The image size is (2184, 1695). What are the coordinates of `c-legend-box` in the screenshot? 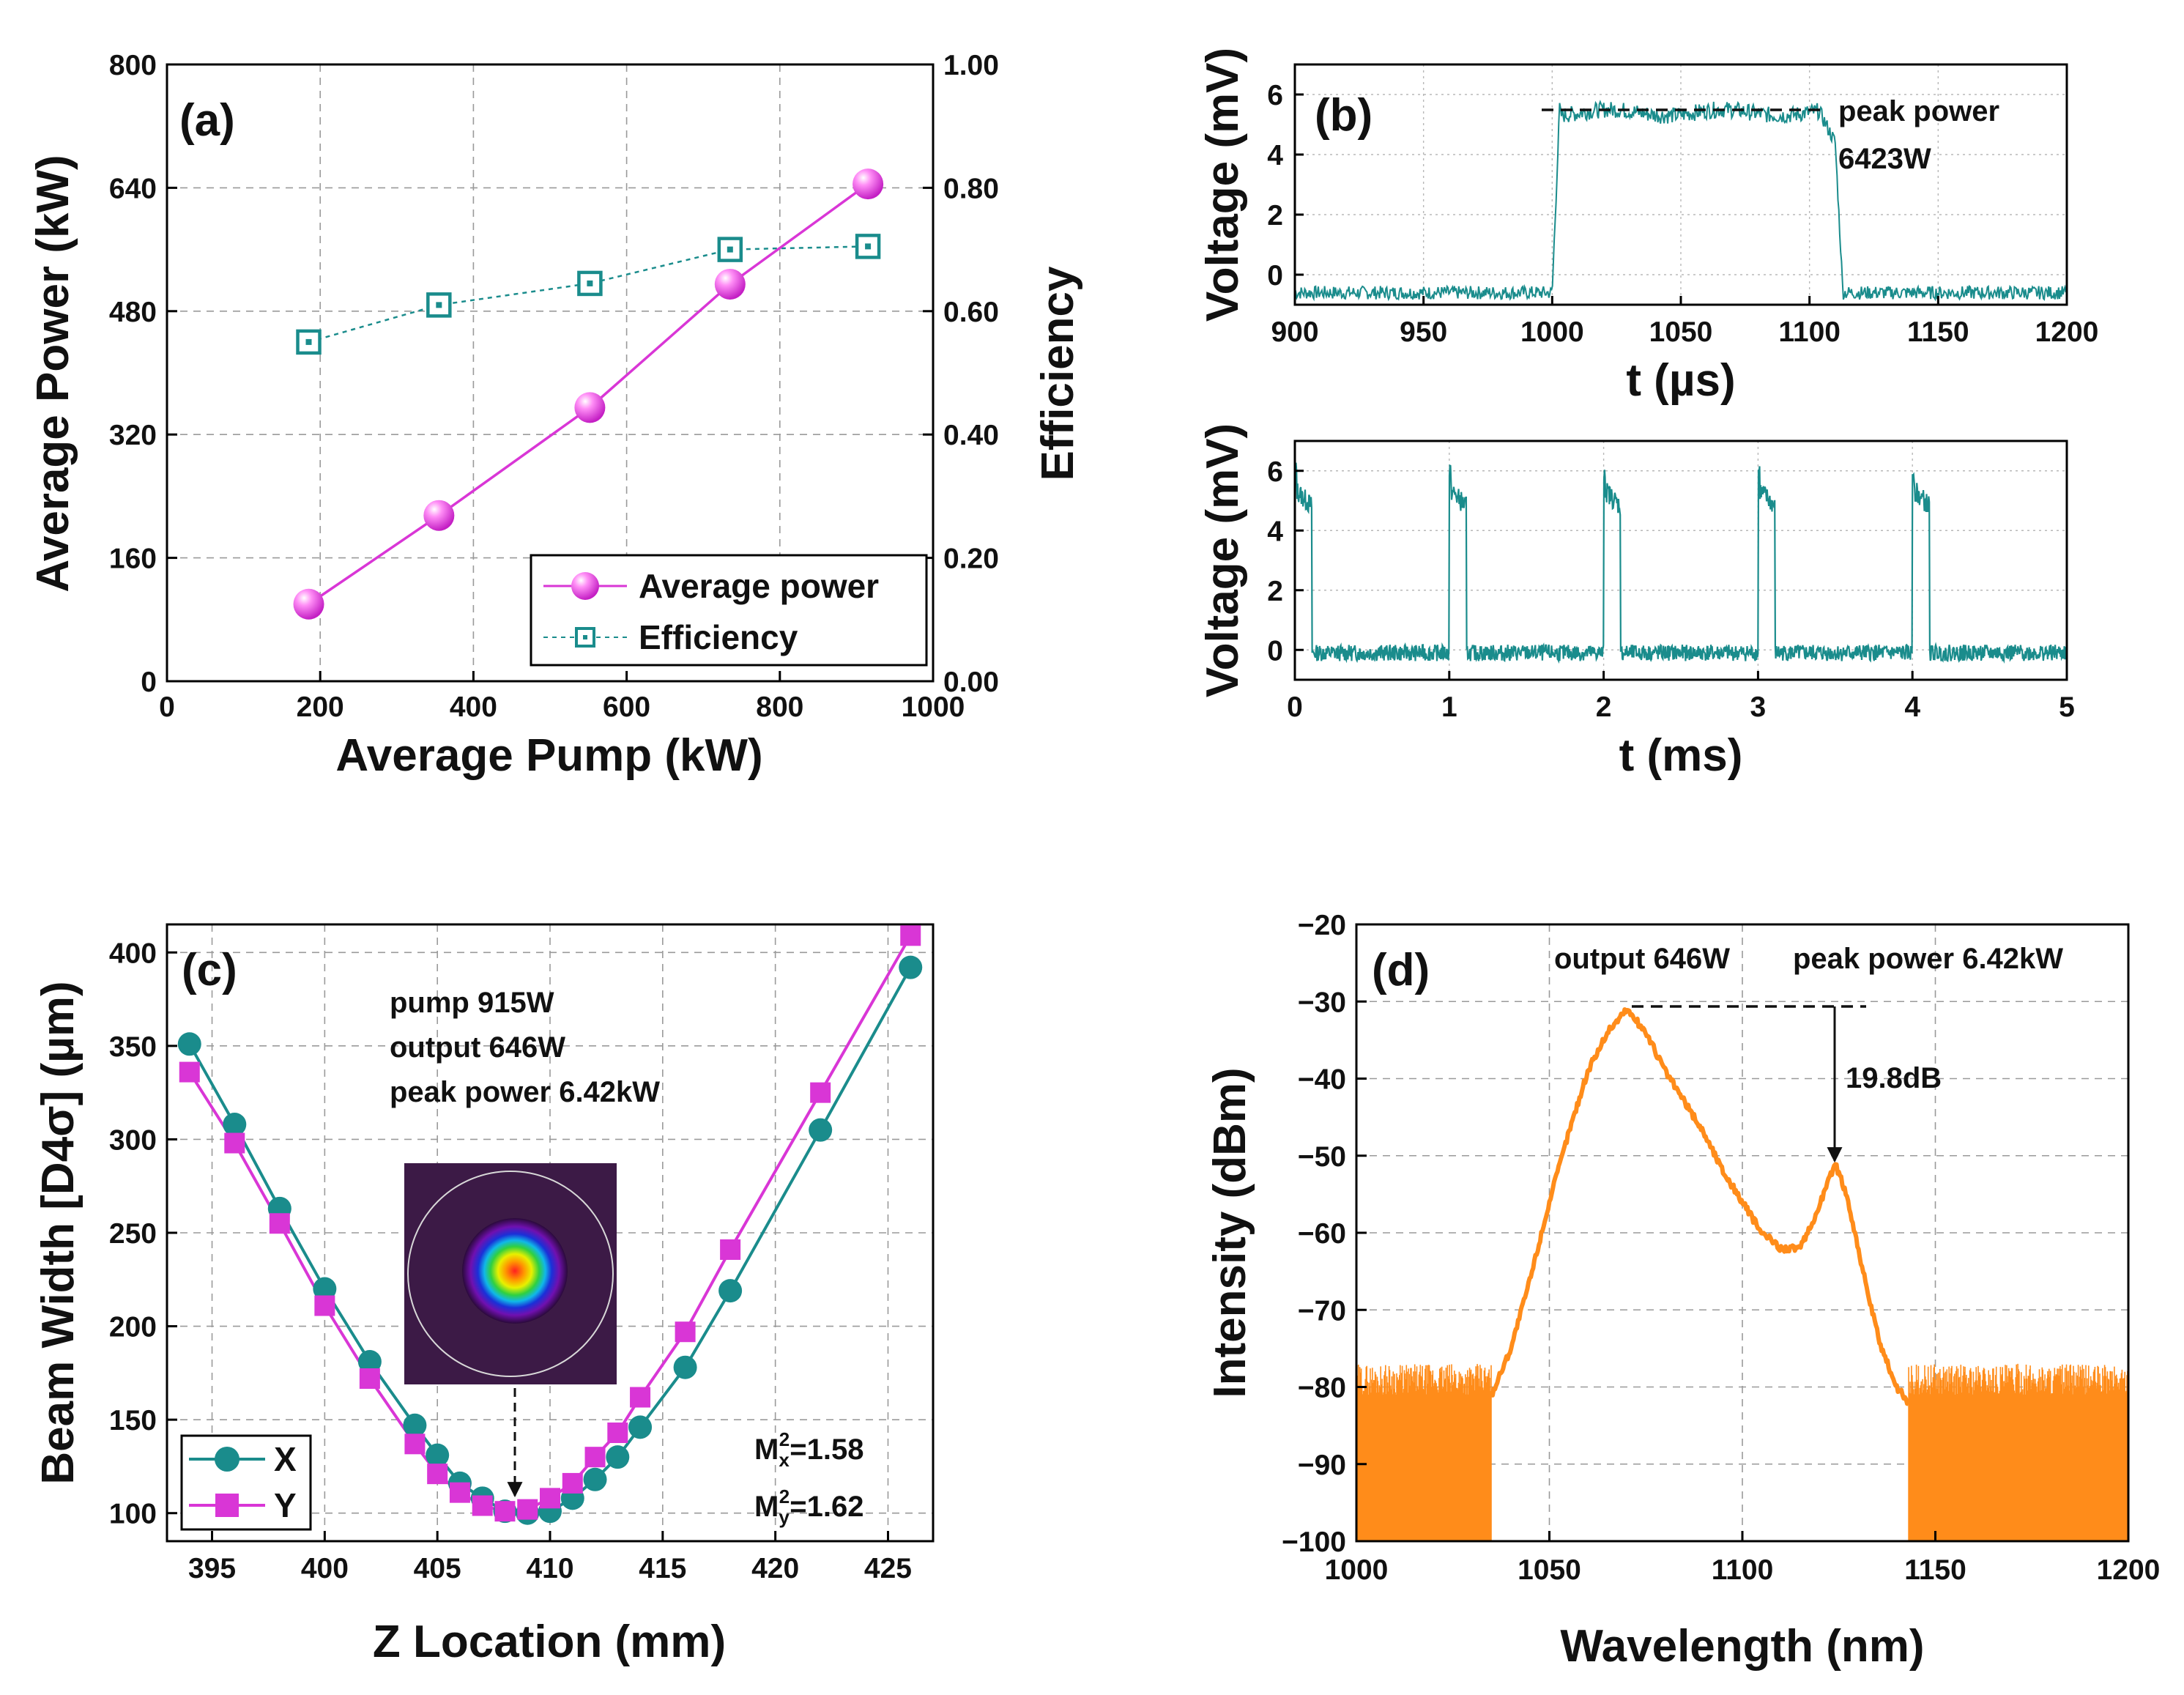 It's located at (246, 1482).